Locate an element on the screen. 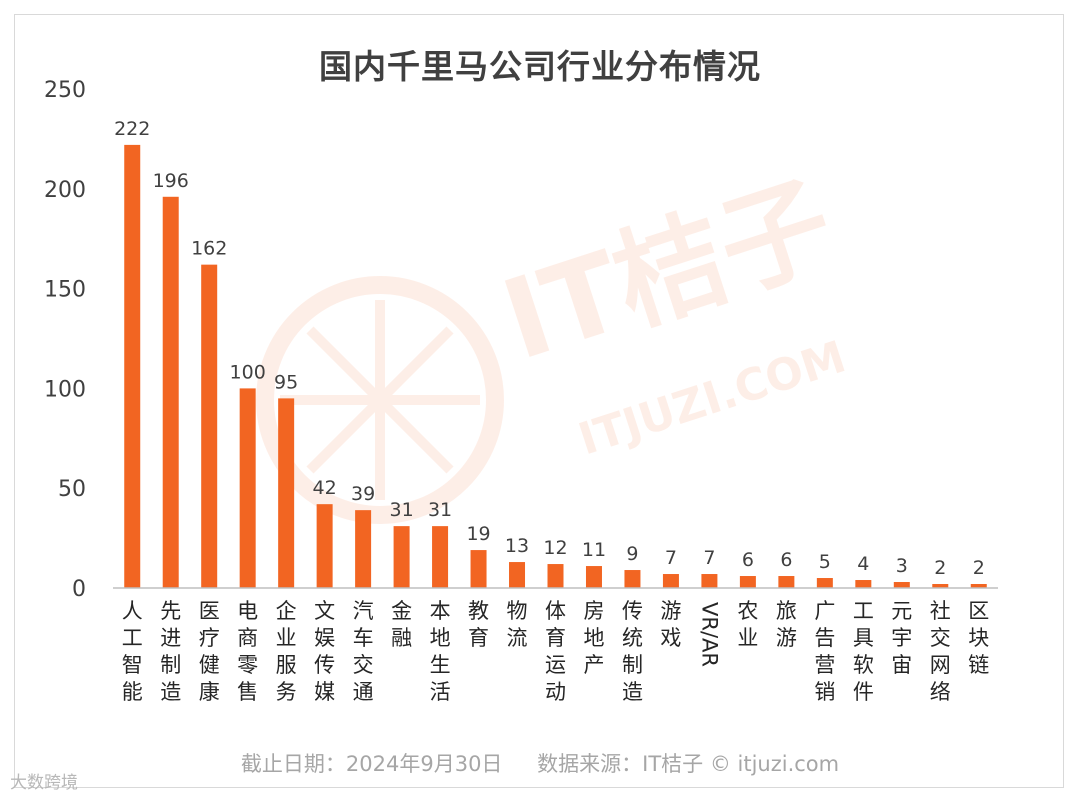 The width and height of the screenshot is (1080, 804). x-tick-label: 金融 is located at coordinates (401, 624).